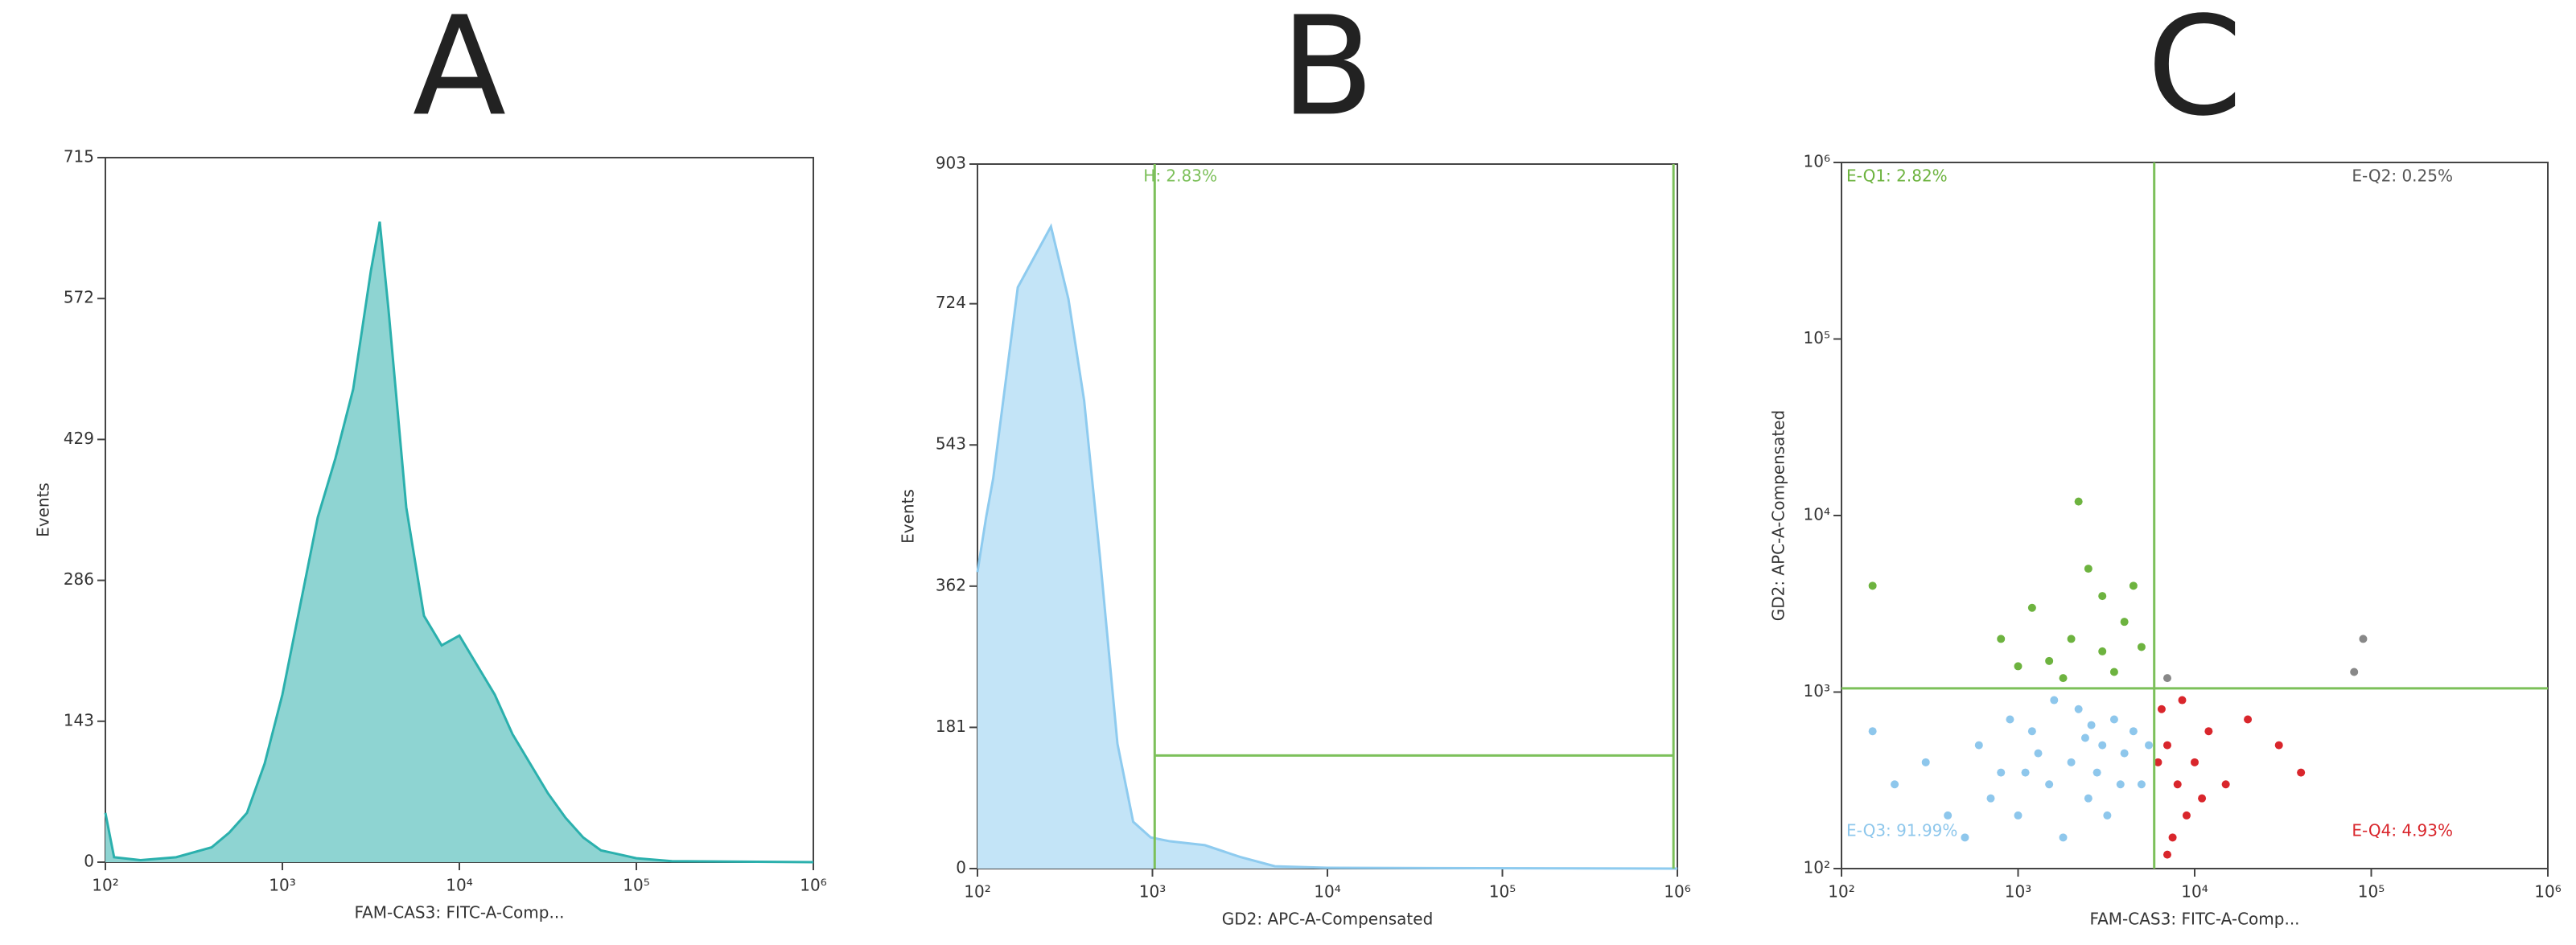  I want to click on panel-title: A, so click(459, 73).